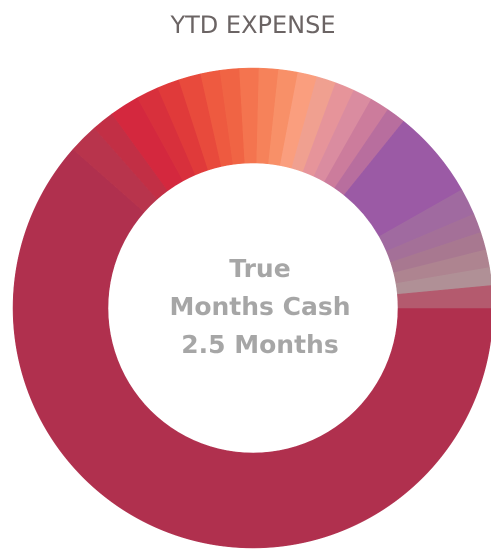 This screenshot has width=491, height=554. I want to click on donut-segment, so click(444, 297).